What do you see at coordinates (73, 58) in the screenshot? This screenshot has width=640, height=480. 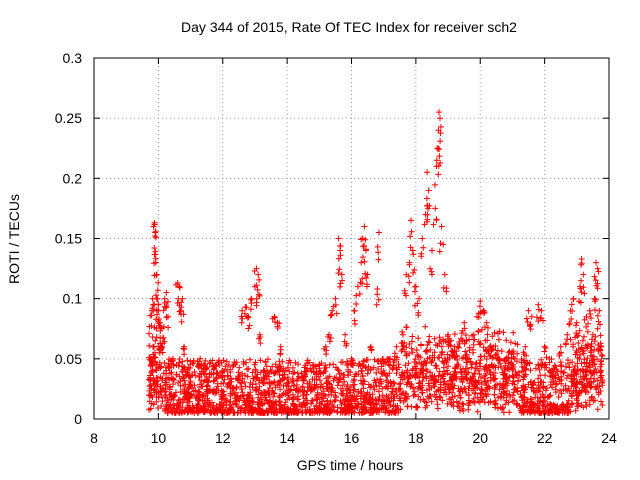 I see `y-tick-label: 0.3` at bounding box center [73, 58].